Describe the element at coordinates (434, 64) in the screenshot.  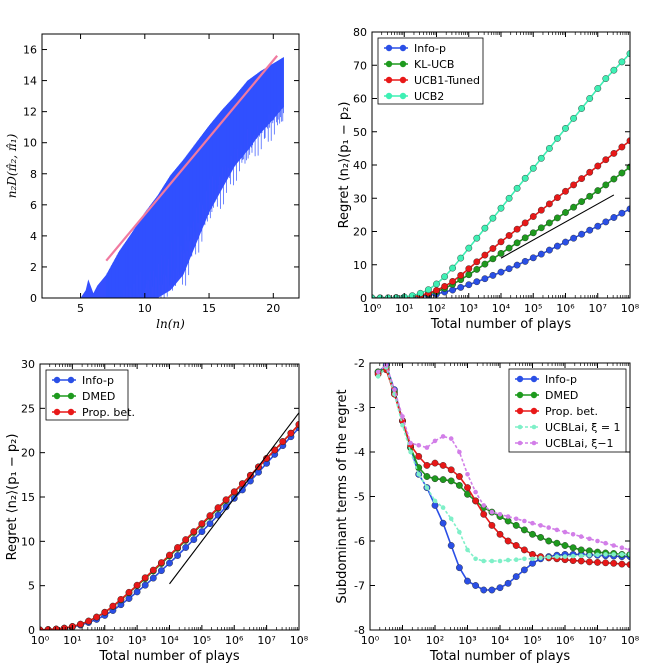
I see `legend-label: KL-UCB` at that location.